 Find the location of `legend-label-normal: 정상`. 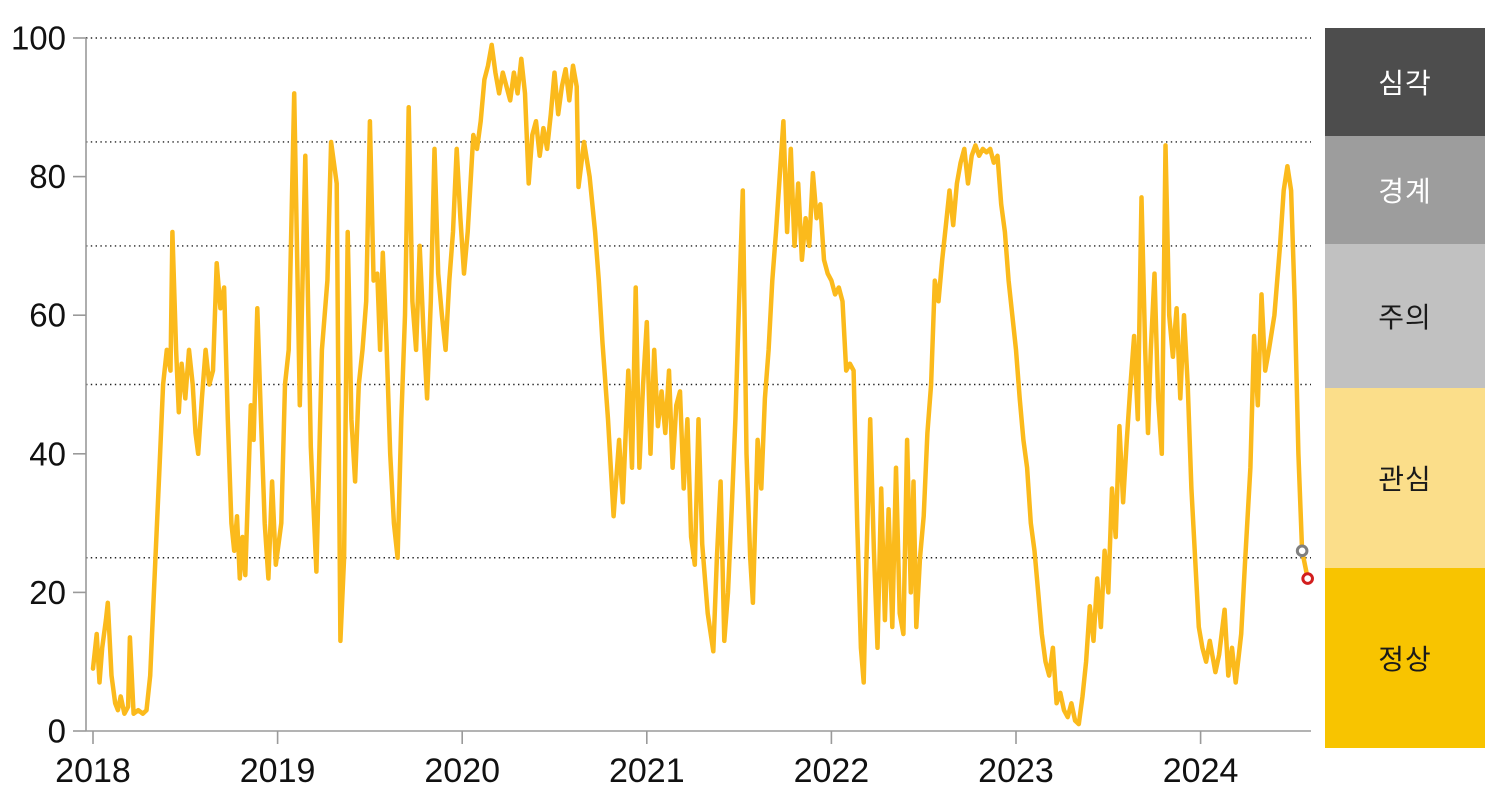

legend-label-normal: 정상 is located at coordinates (1405, 659).